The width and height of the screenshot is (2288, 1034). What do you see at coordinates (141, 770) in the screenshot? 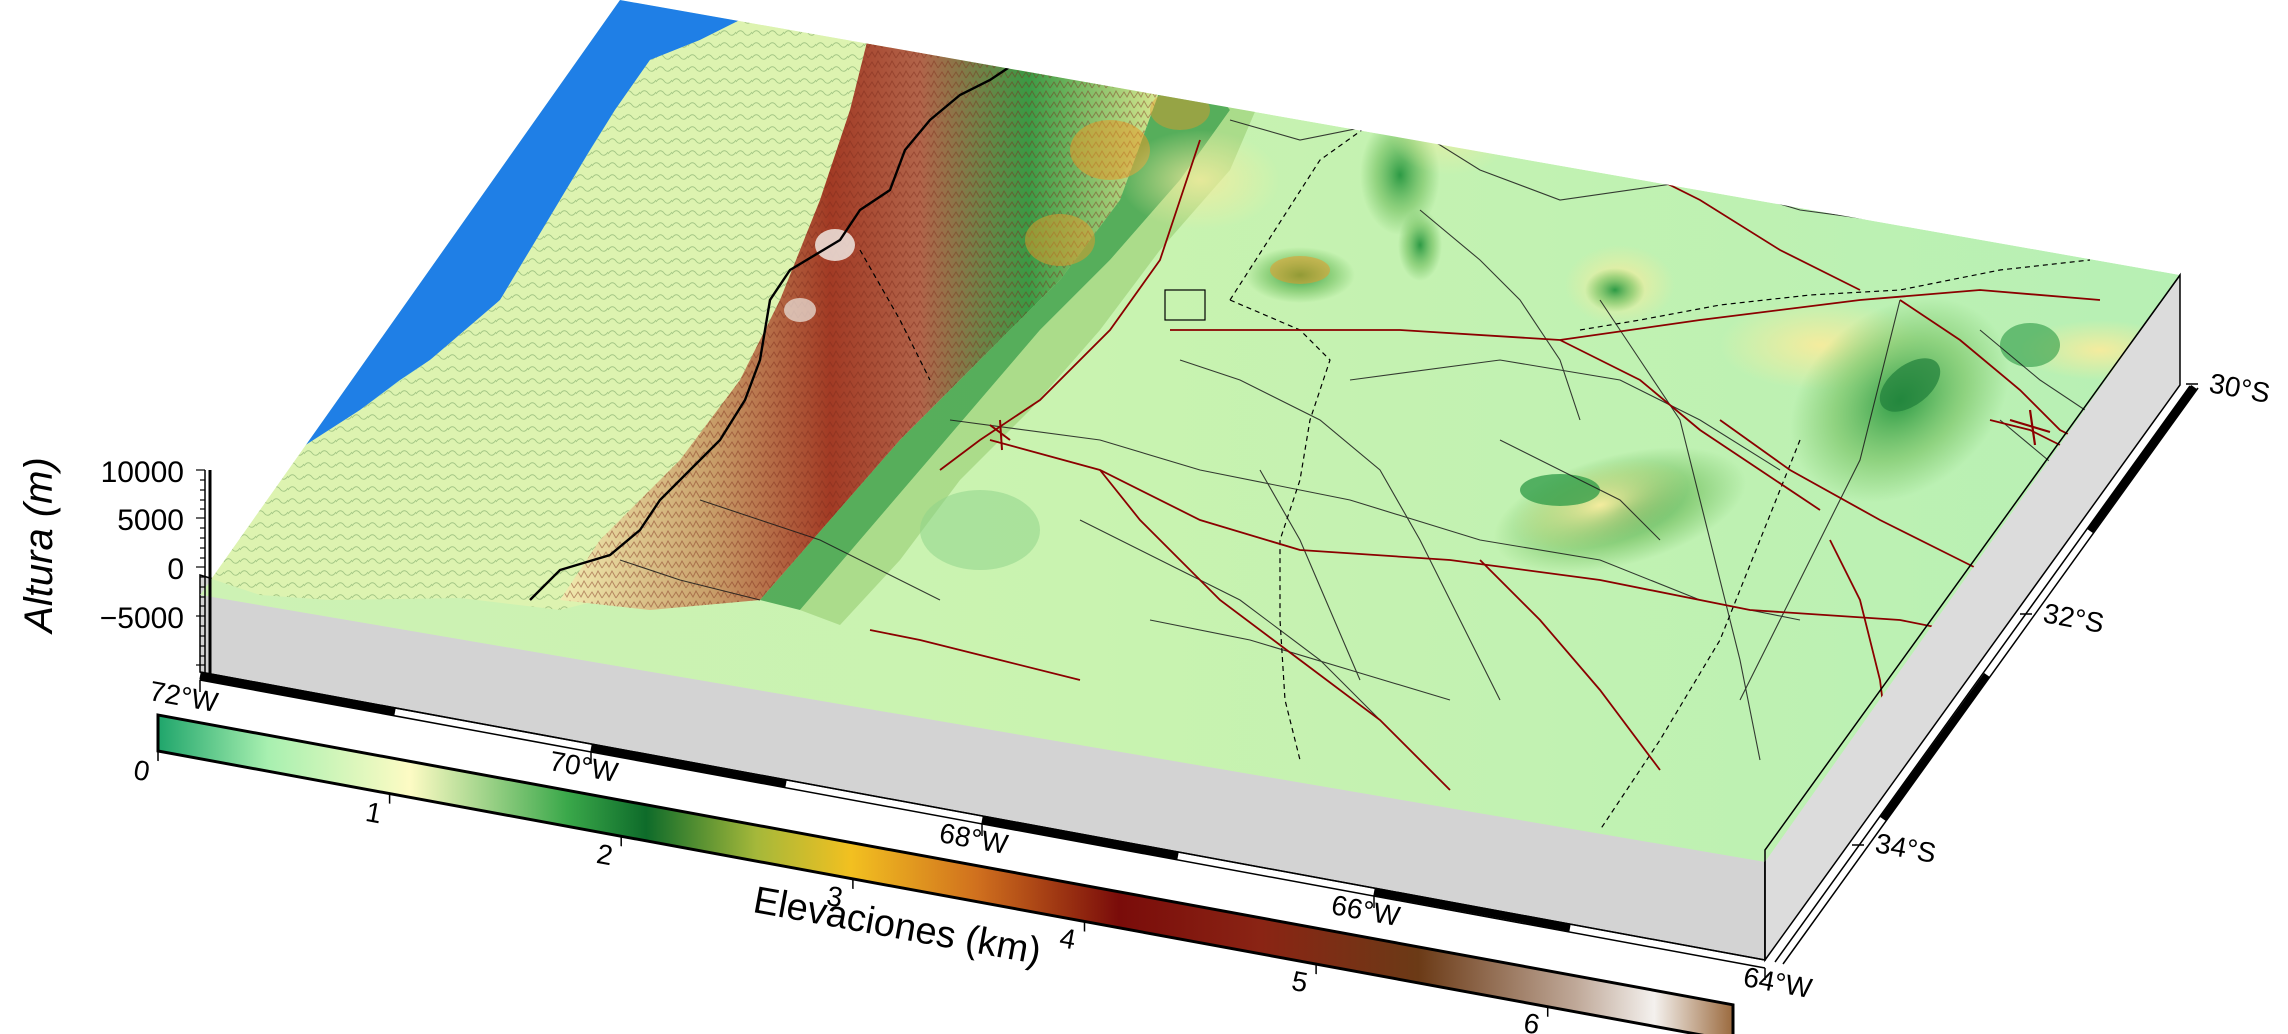
I see `cb-tick-0: 0` at bounding box center [141, 770].